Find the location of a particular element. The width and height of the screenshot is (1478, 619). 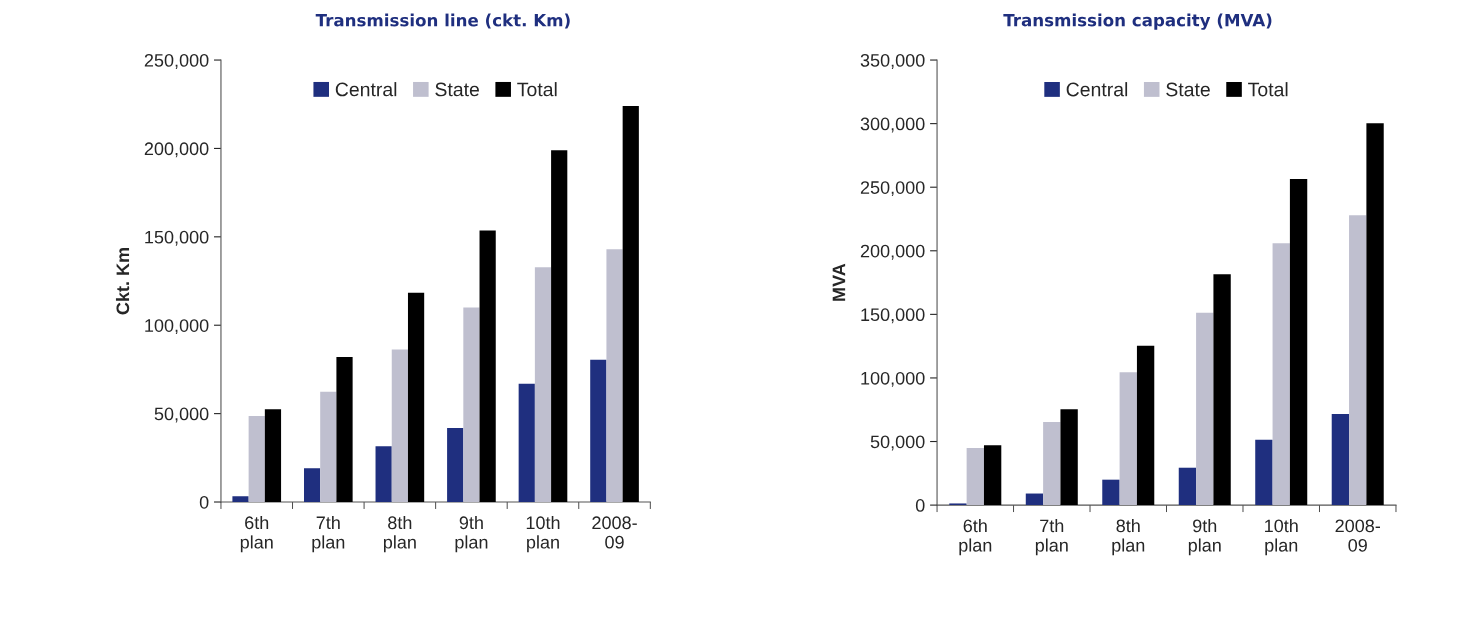

chart-title: Transmission line (ckt. Km) is located at coordinates (442, 21).